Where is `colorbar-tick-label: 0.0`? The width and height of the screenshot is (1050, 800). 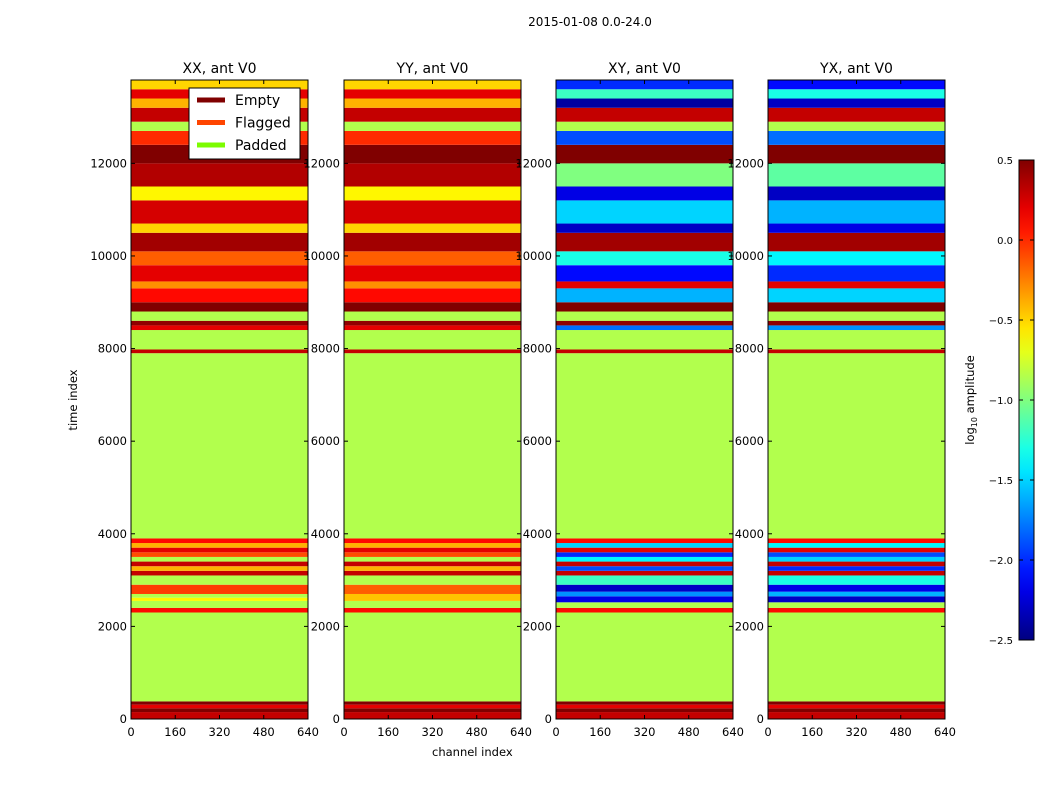 colorbar-tick-label: 0.0 is located at coordinates (1005, 241).